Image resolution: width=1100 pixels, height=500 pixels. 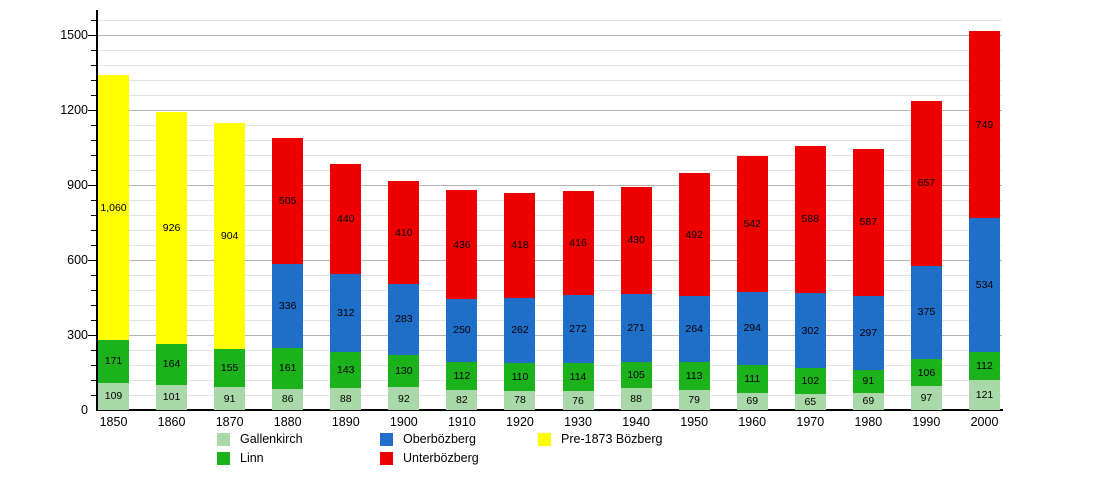 I want to click on y-tick-label: 0, so click(x=84, y=410).